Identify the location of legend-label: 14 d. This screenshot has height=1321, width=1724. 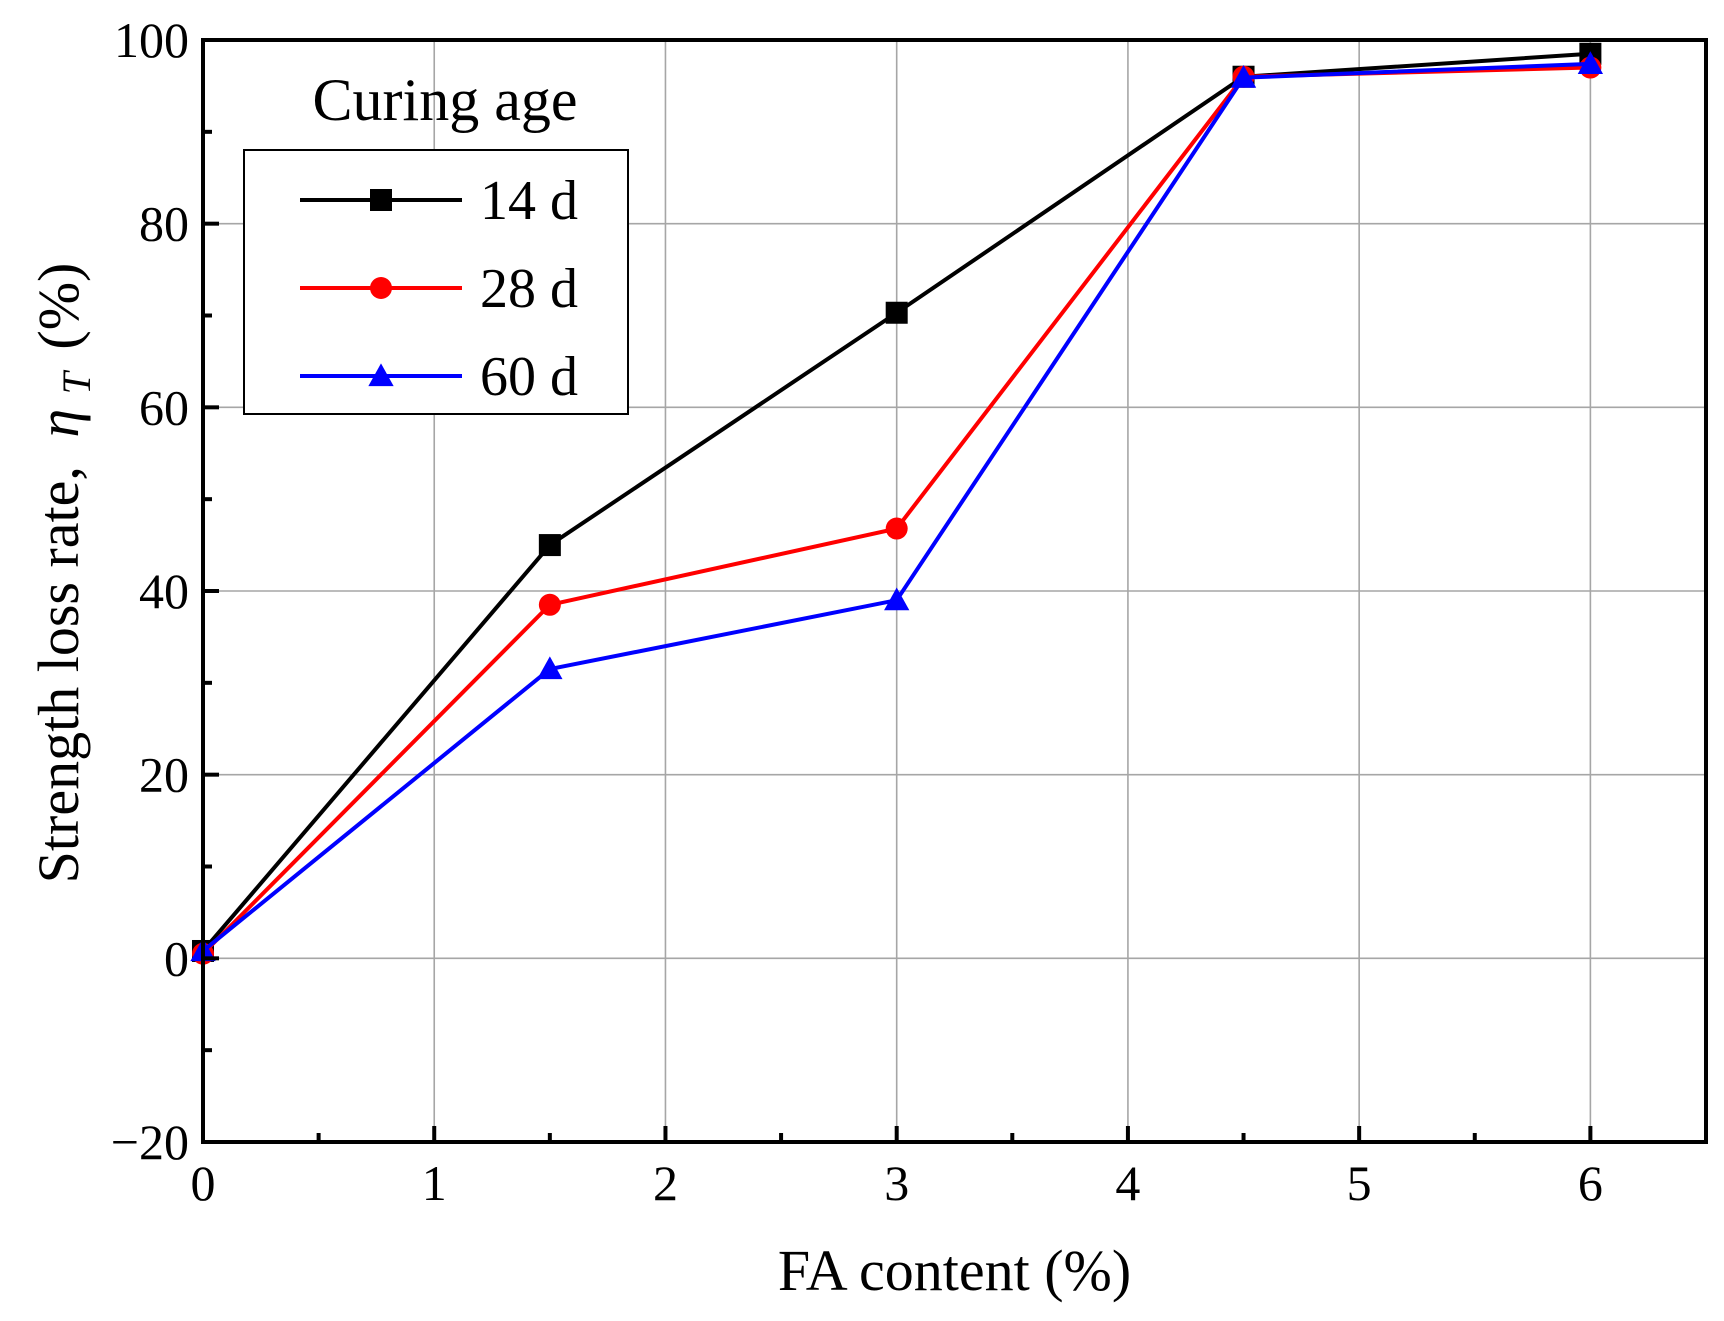
(529, 201).